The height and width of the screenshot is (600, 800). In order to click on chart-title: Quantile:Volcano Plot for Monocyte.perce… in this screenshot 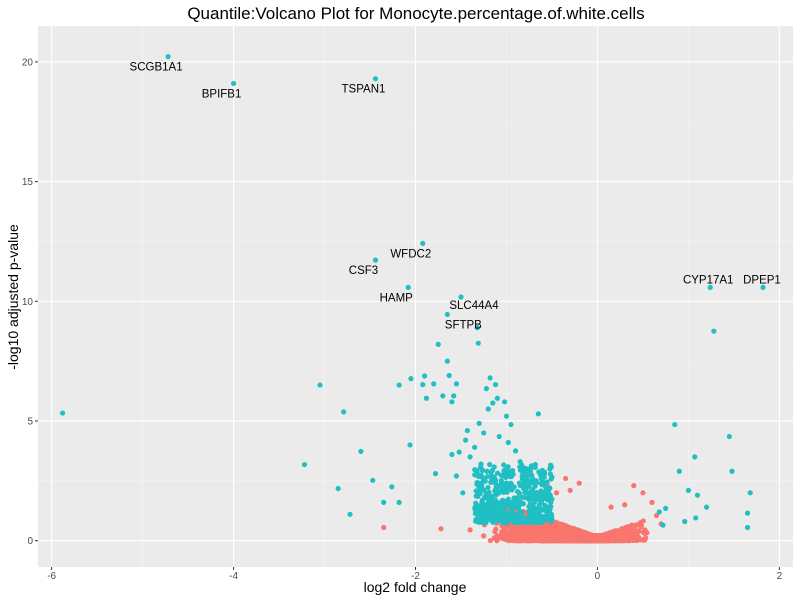, I will do `click(415, 13)`.